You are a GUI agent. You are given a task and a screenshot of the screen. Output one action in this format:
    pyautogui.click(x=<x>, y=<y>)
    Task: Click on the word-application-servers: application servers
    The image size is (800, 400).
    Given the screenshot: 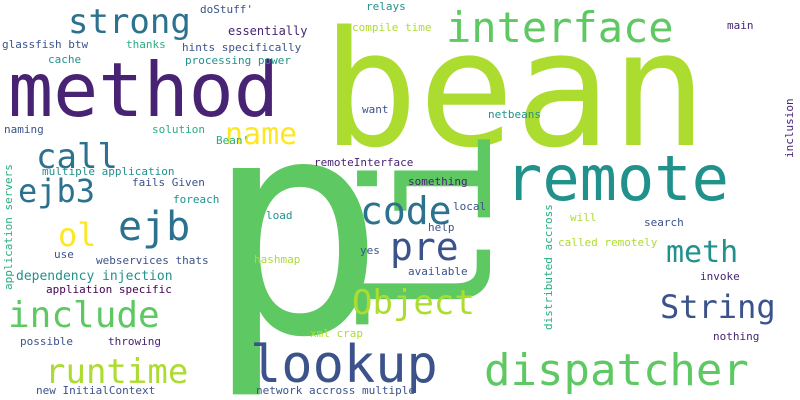 What is the action you would take?
    pyautogui.click(x=8, y=227)
    